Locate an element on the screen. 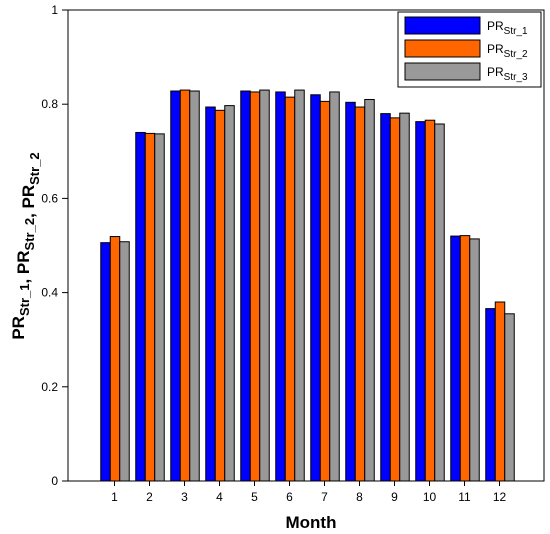 This screenshot has height=534, width=550. x-axis-title: Month is located at coordinates (311, 522).